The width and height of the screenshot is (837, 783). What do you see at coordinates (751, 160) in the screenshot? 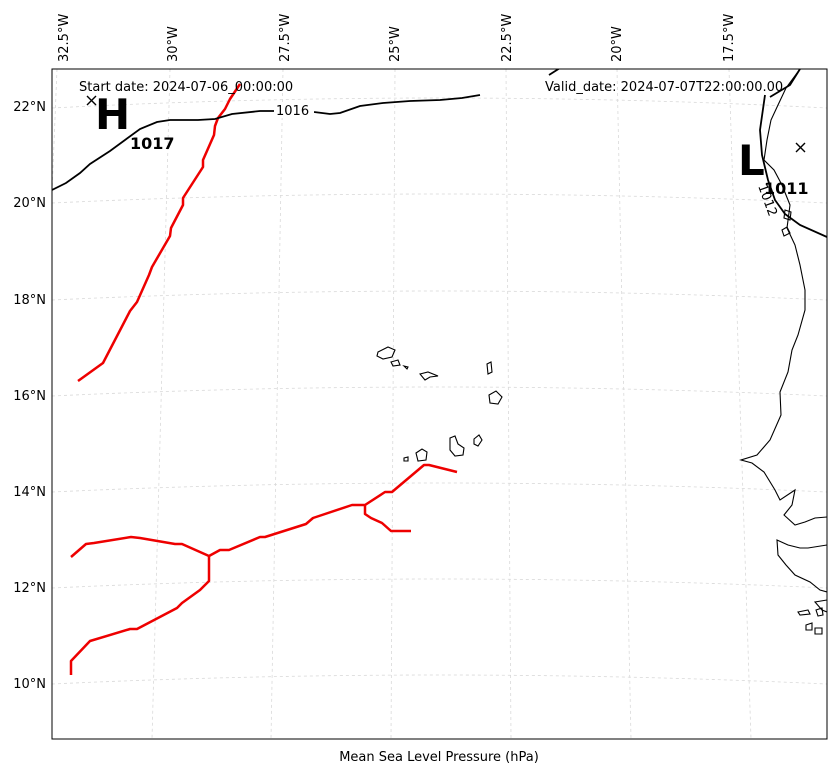
I see `low-center-letter: L` at bounding box center [751, 160].